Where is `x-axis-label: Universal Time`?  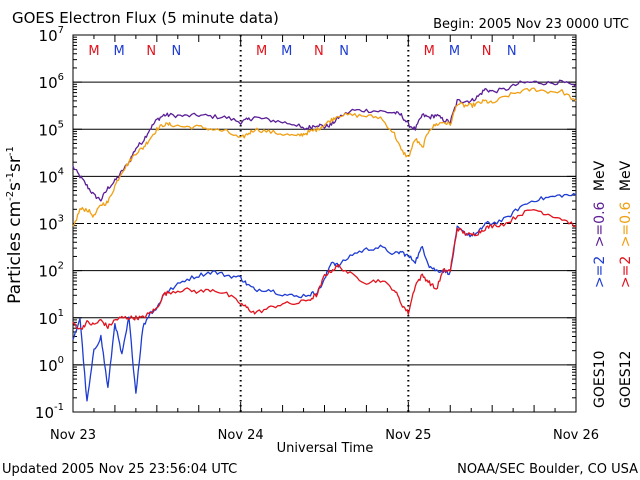 x-axis-label: Universal Time is located at coordinates (325, 448).